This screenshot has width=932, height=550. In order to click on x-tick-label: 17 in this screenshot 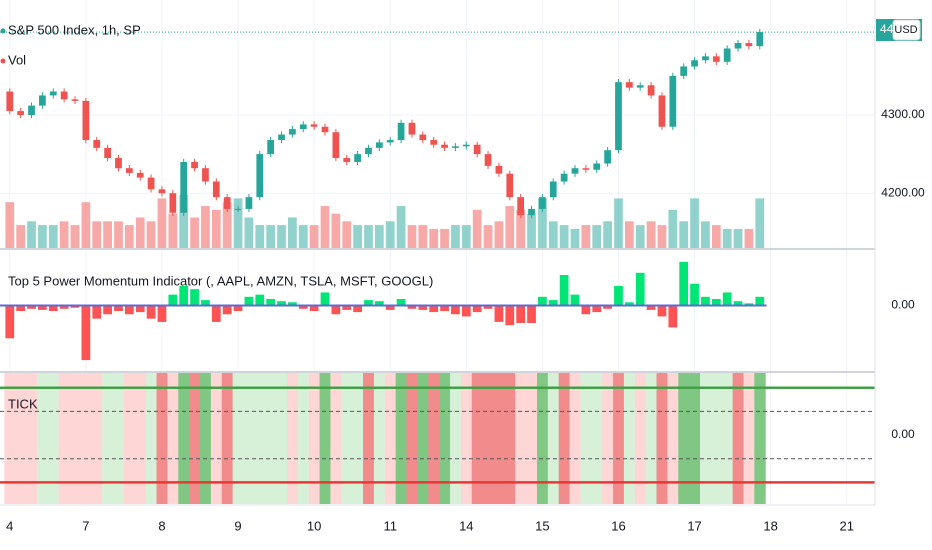, I will do `click(694, 525)`.